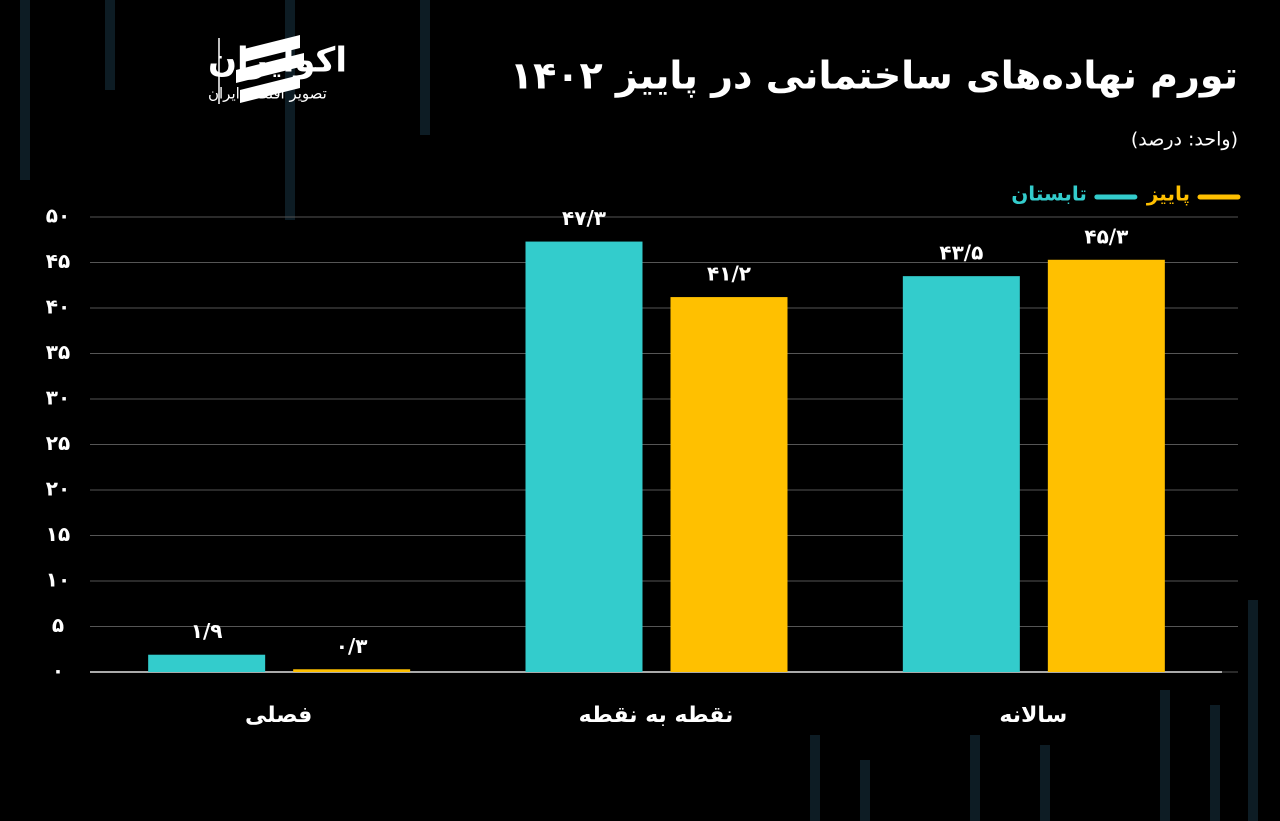  What do you see at coordinates (270, 69) in the screenshot?
I see `logo-icon` at bounding box center [270, 69].